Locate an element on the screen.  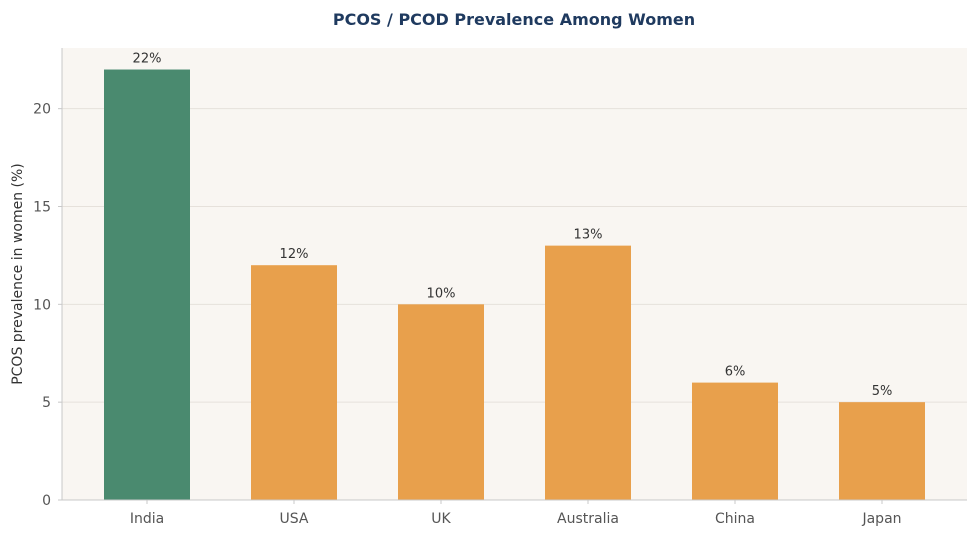
y-axis-label: PCOS prevalence in women (%) is located at coordinates (18, 274).